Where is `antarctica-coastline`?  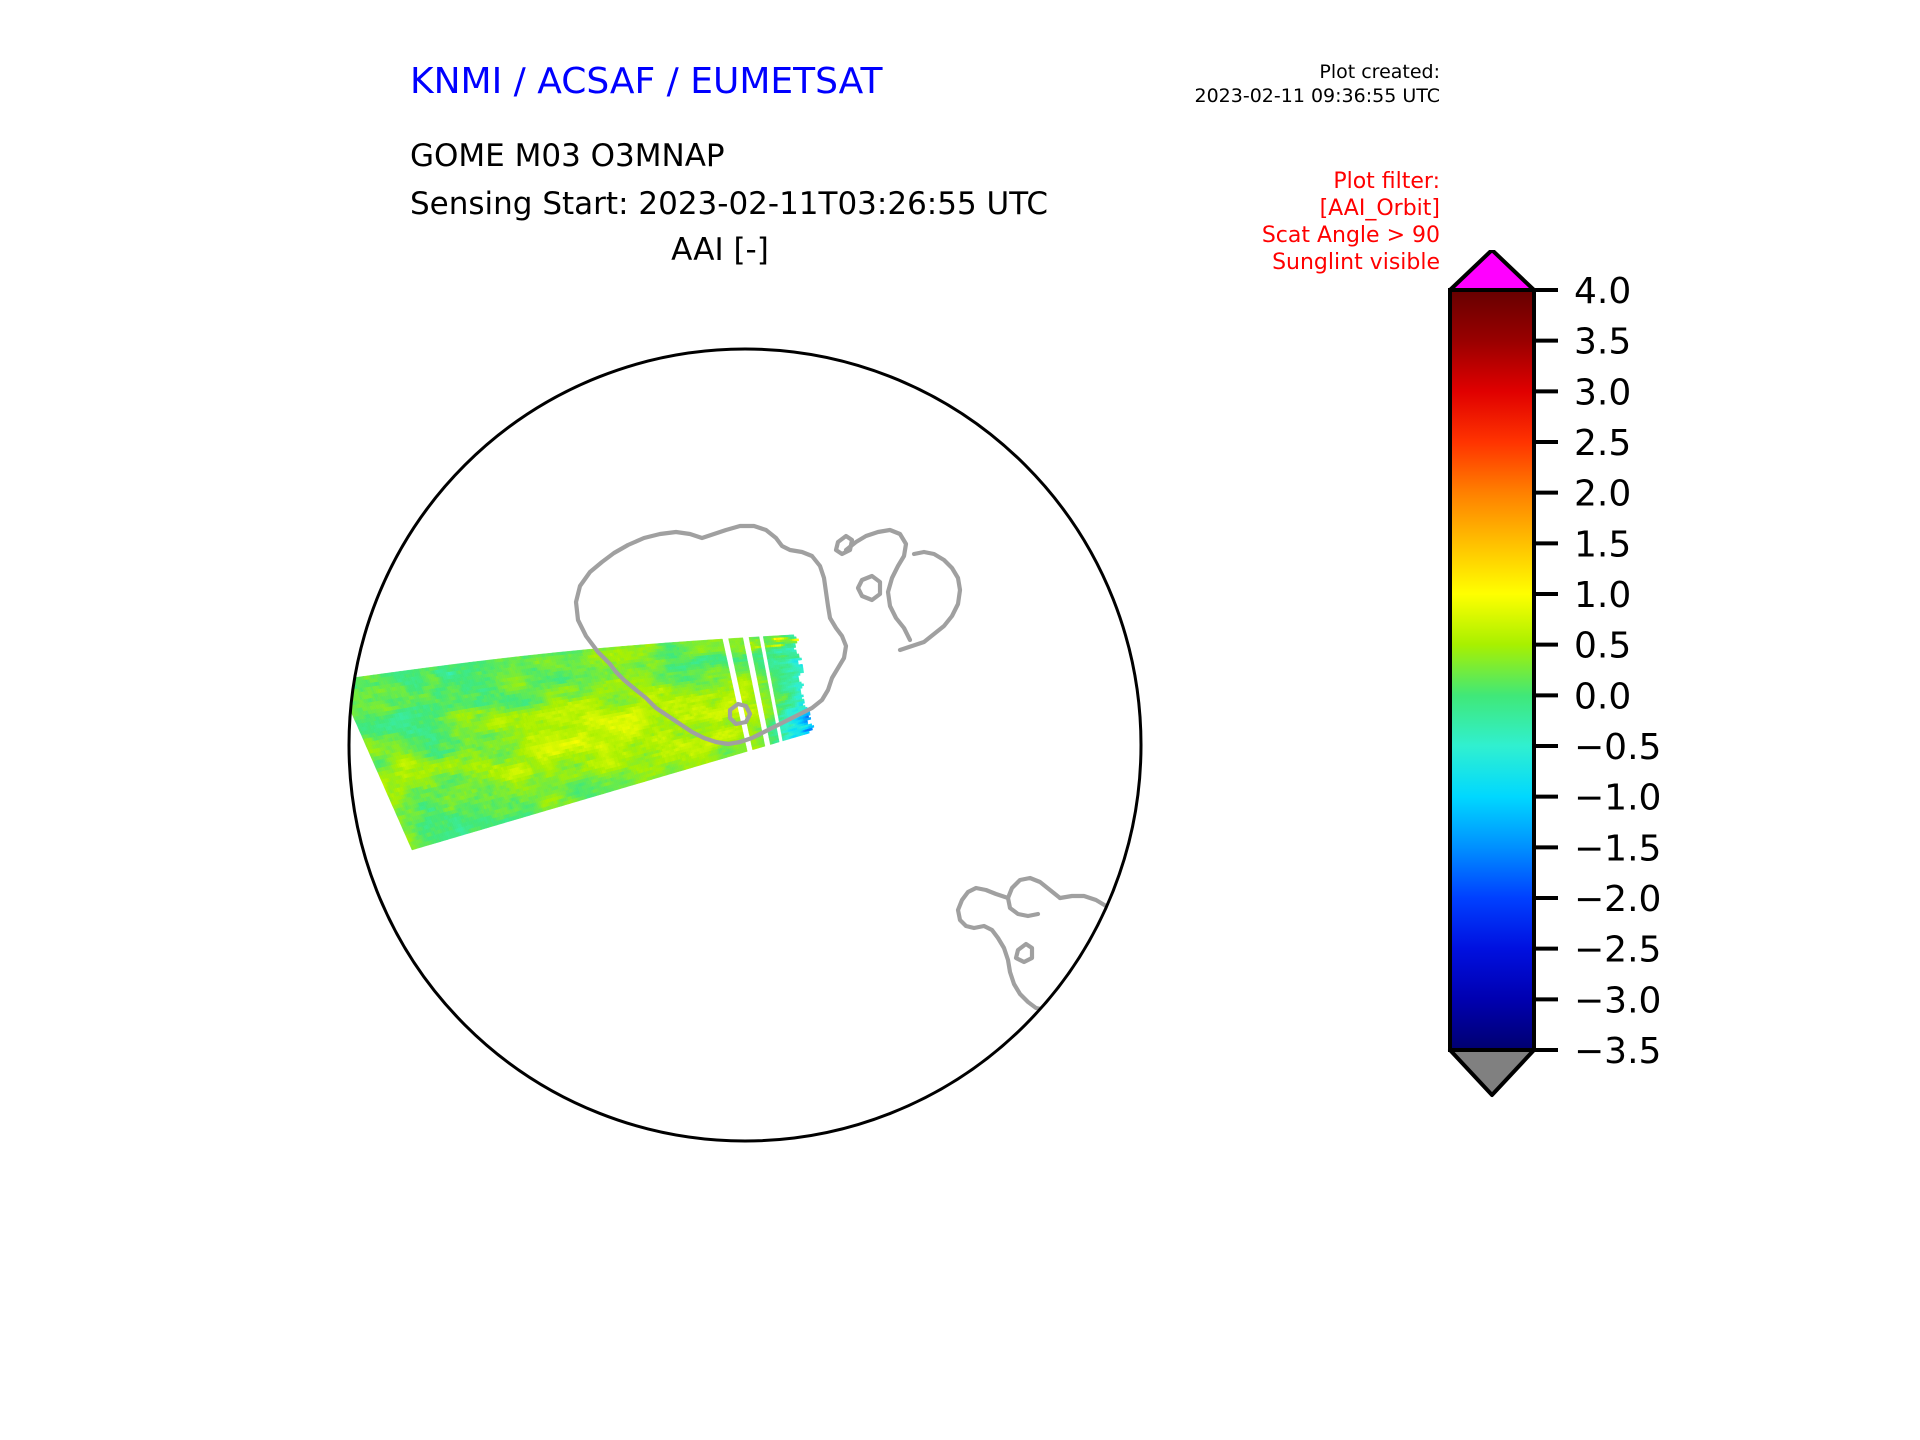 antarctica-coastline is located at coordinates (711, 635).